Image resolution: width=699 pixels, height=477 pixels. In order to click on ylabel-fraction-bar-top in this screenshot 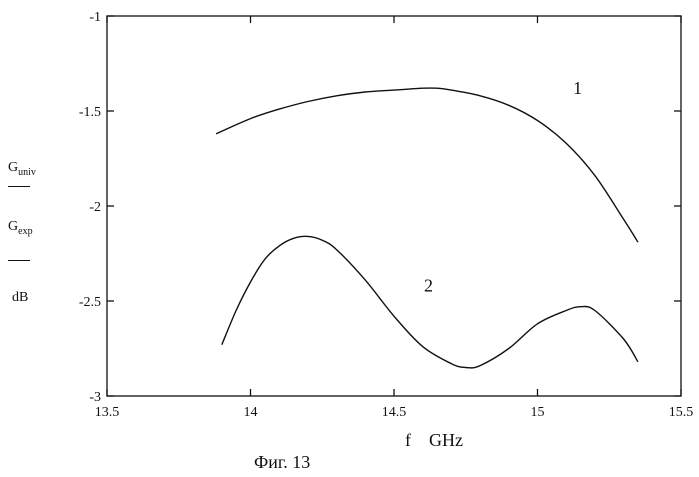, I will do `click(19, 186)`.